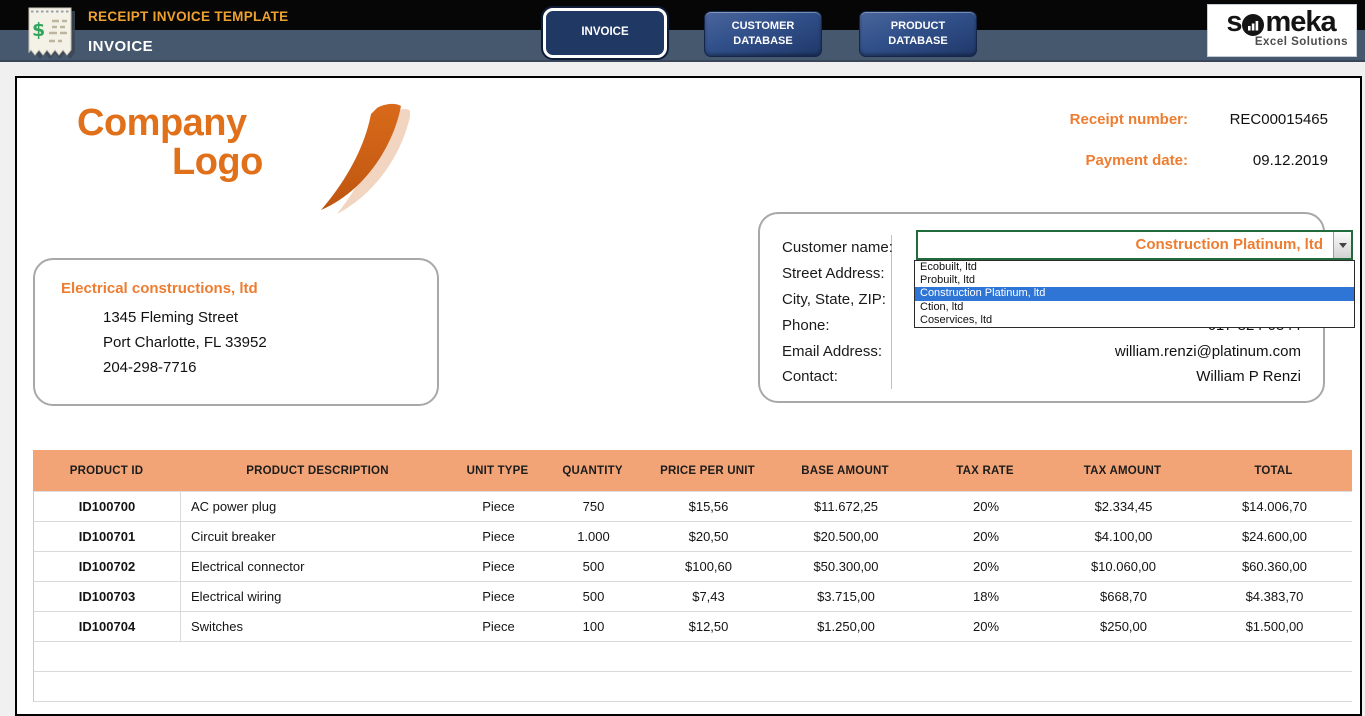 The height and width of the screenshot is (716, 1365). Describe the element at coordinates (593, 506) in the screenshot. I see `table-cell: 750` at that location.